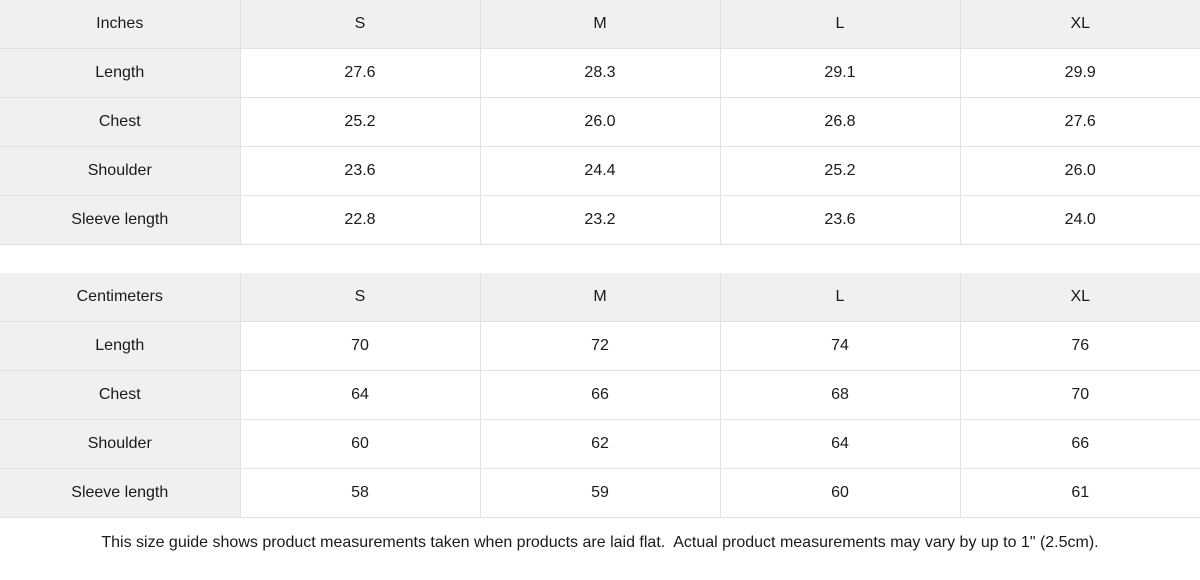  What do you see at coordinates (1079, 220) in the screenshot?
I see `value-cell: 24.0` at bounding box center [1079, 220].